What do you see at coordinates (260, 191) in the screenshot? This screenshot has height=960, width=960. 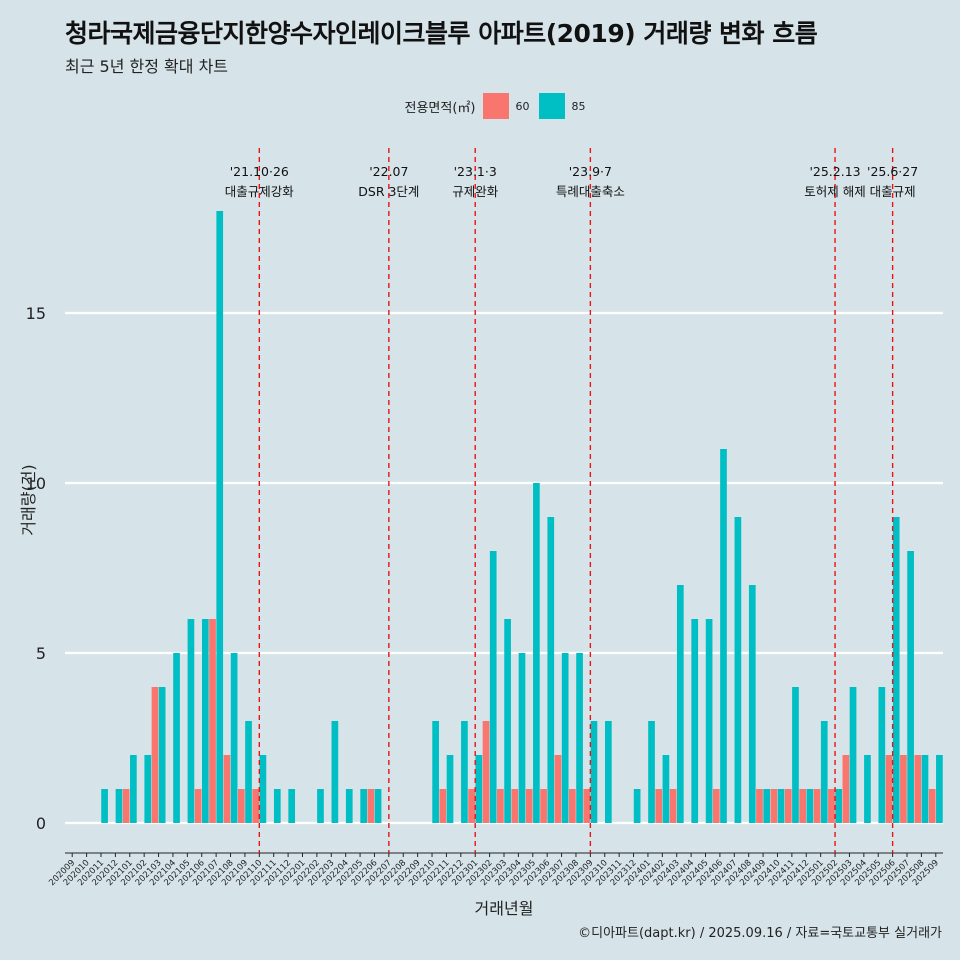 I see `event-label-202110: 대출규제강화` at bounding box center [260, 191].